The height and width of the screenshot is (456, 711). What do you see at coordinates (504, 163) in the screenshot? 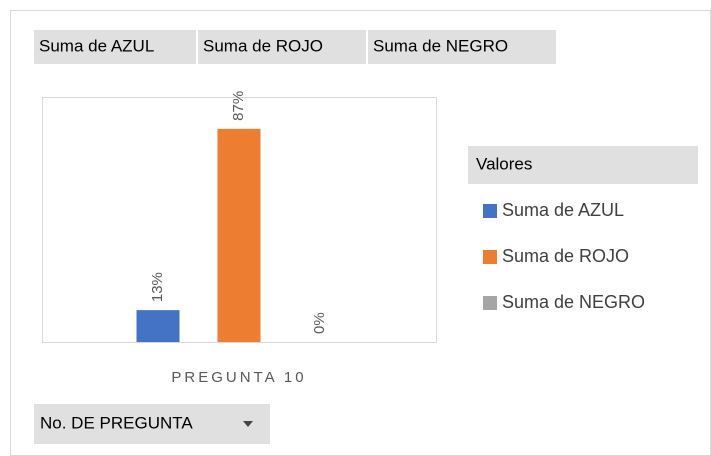
I see `legend-title: Valores` at bounding box center [504, 163].